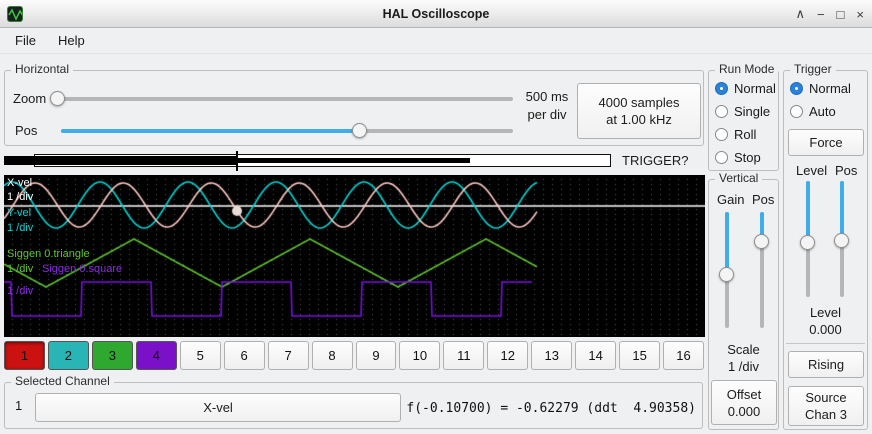 Image resolution: width=872 pixels, height=434 pixels. I want to click on gain-slider, so click(727, 270).